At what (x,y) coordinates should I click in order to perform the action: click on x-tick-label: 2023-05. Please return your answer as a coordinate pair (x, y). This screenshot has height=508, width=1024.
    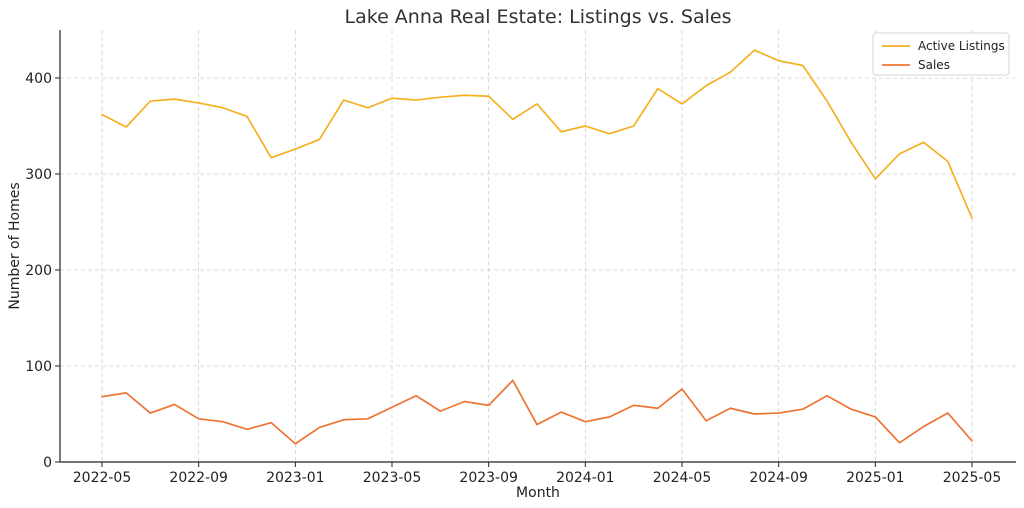
    Looking at the image, I should click on (392, 478).